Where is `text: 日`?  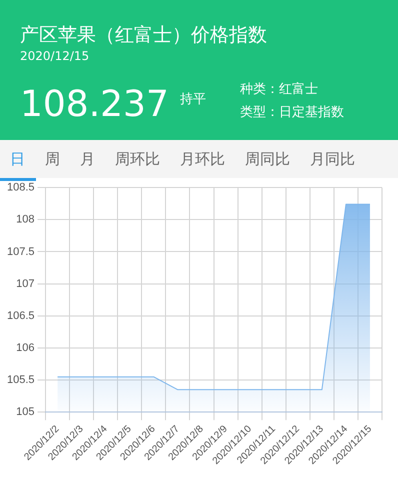 text: 日 is located at coordinates (17, 159).